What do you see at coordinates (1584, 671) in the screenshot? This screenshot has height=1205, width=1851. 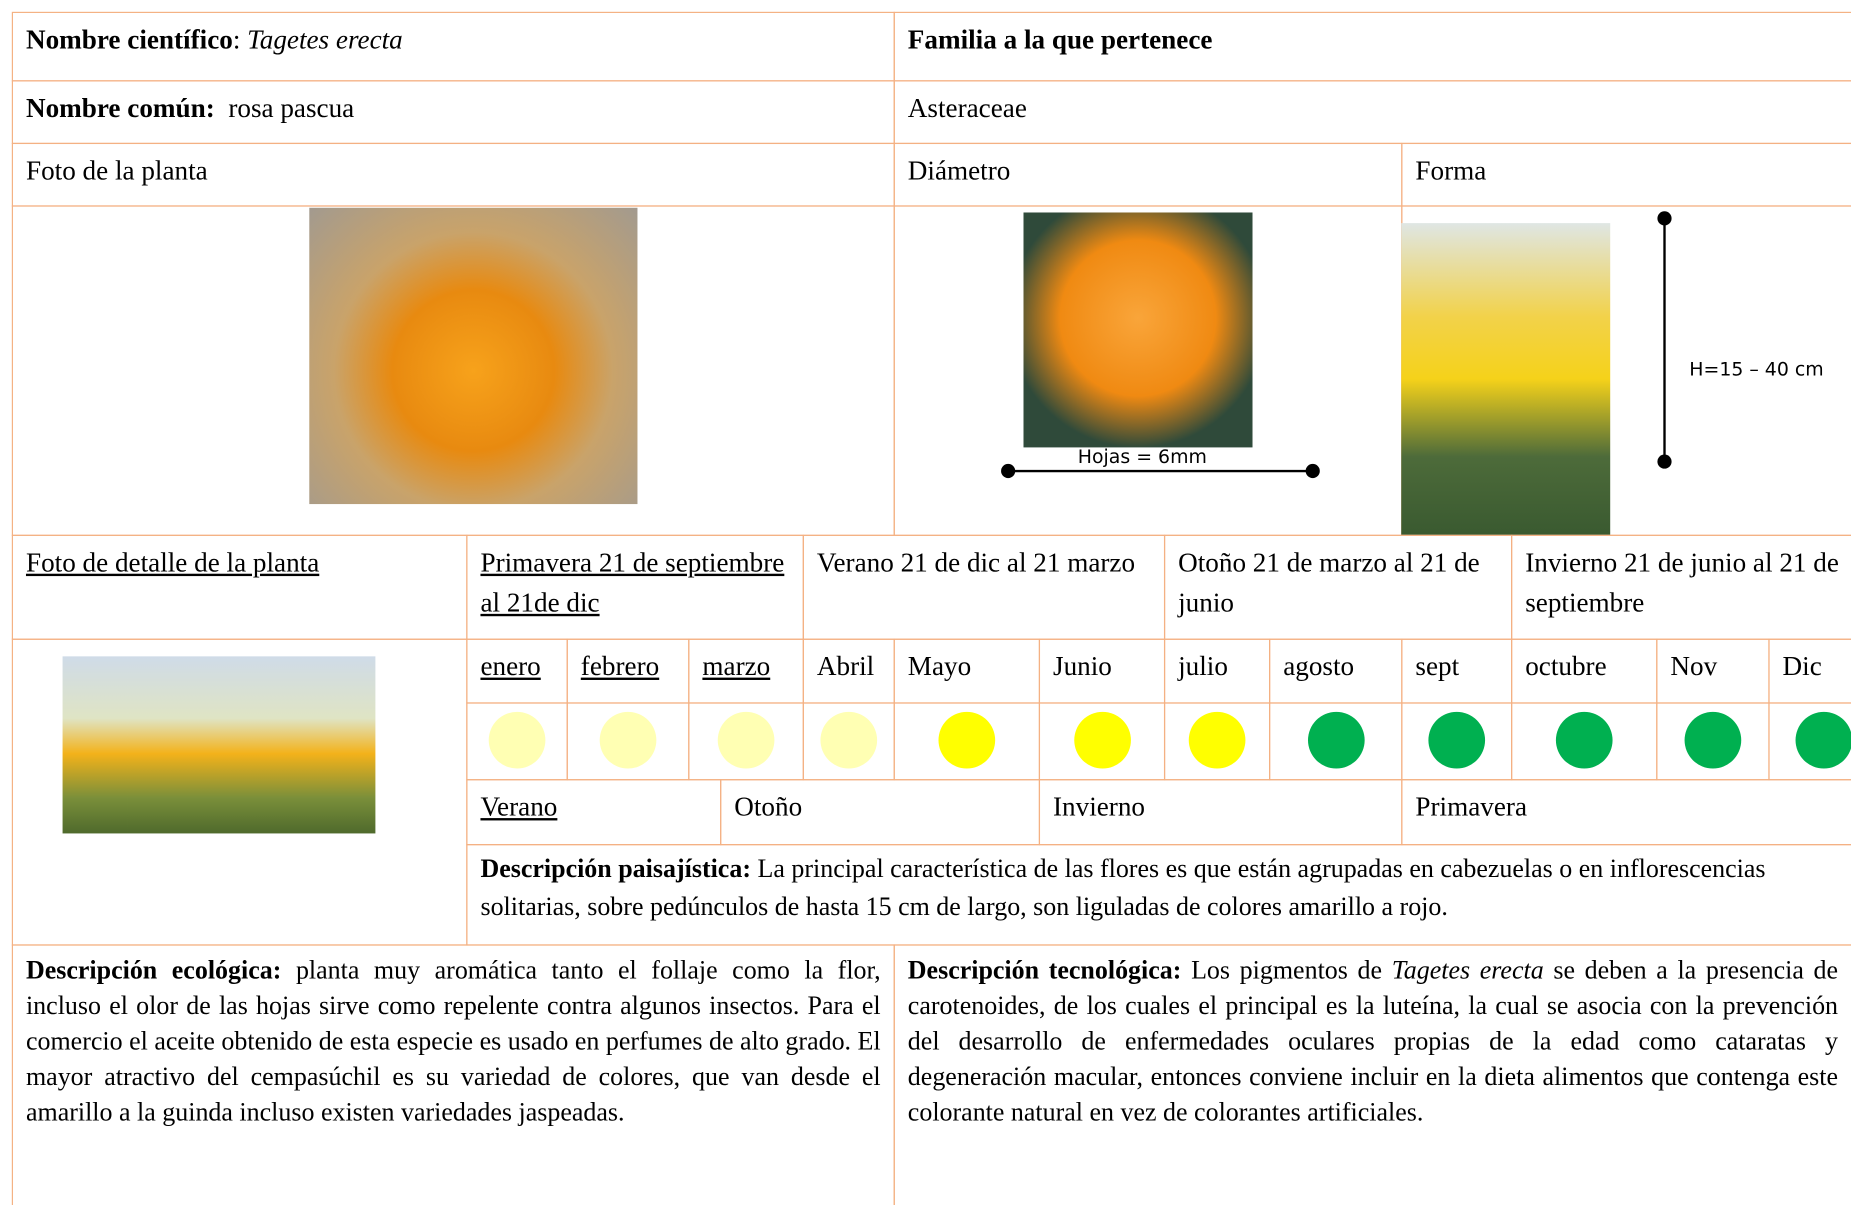 I see `month: octubre` at bounding box center [1584, 671].